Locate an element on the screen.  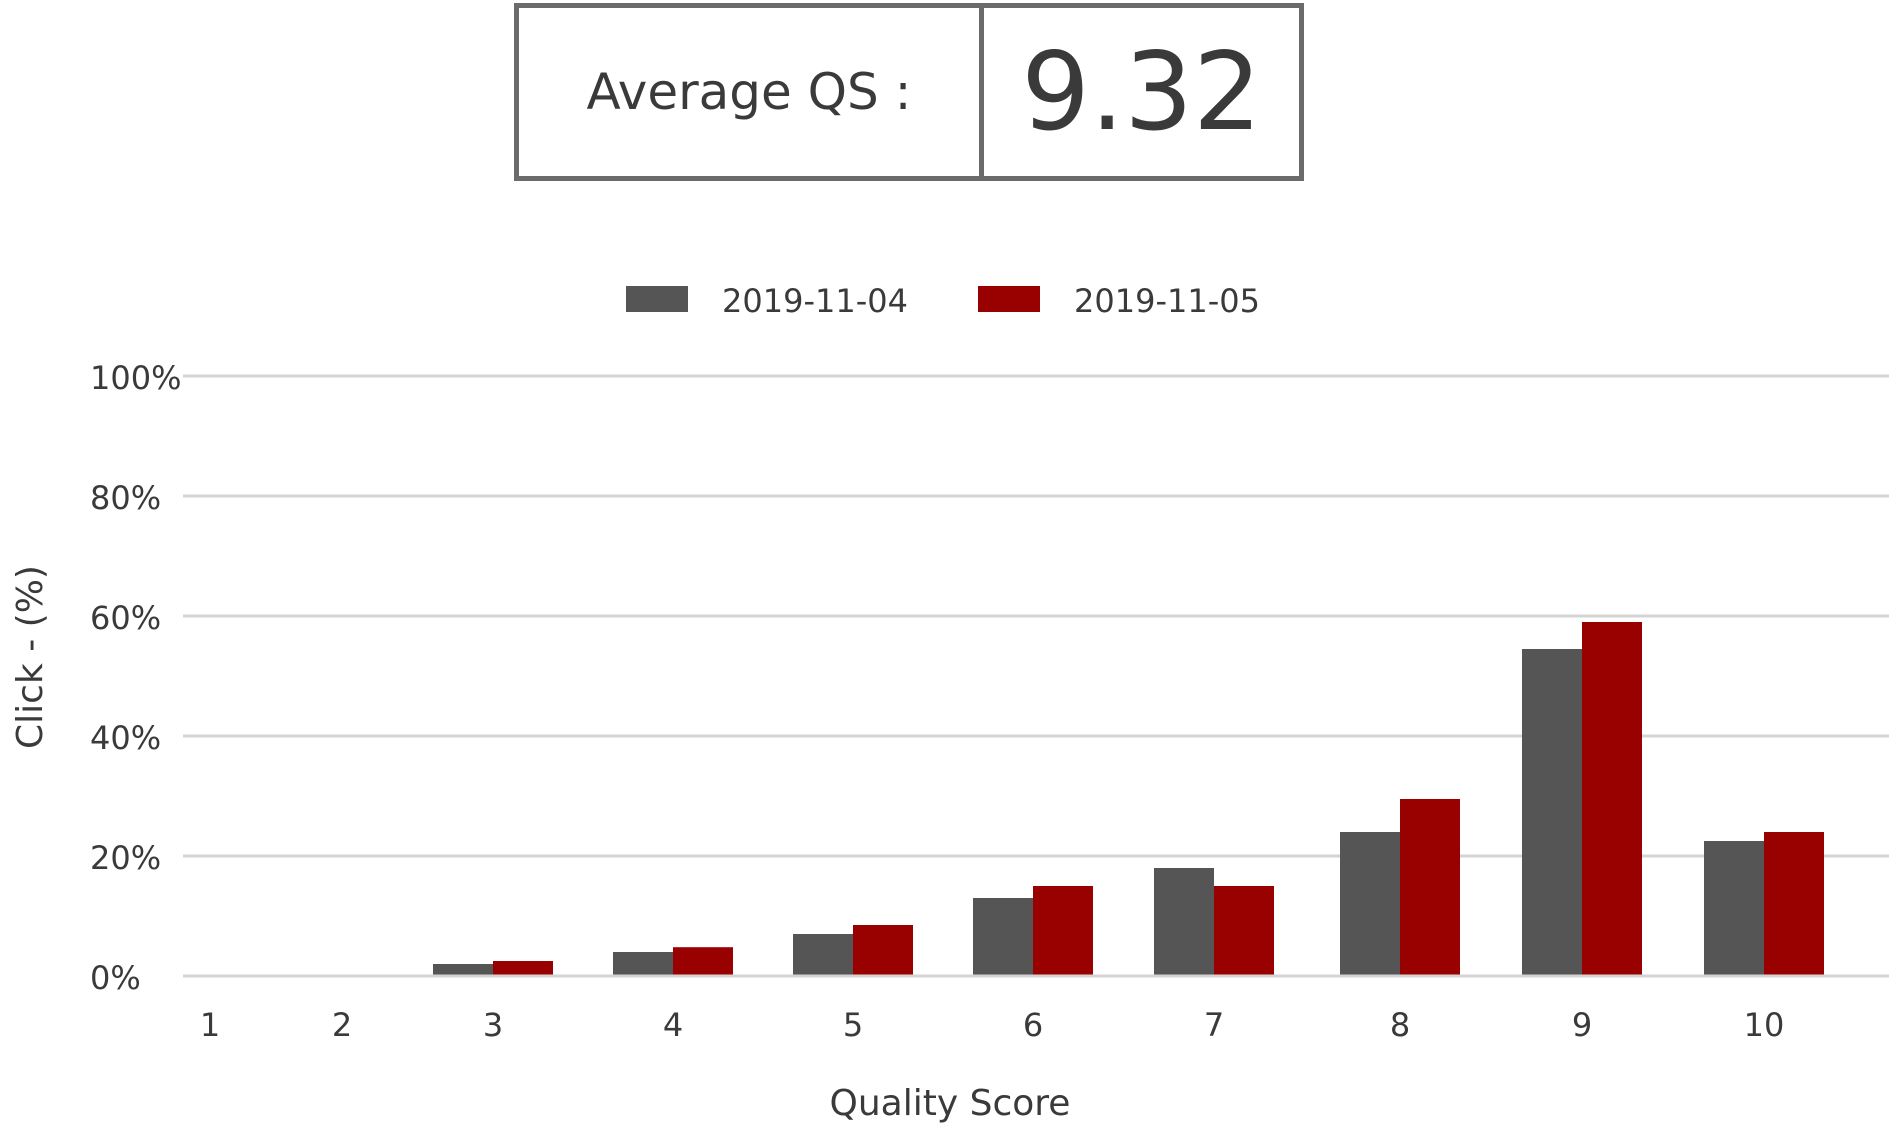
x-tick-label: 1 is located at coordinates (210, 1025).